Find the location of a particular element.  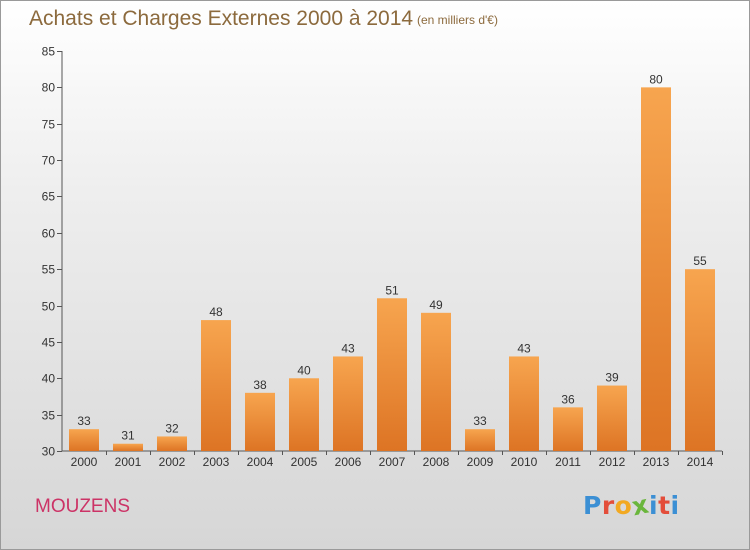

data-label: 51 is located at coordinates (392, 290).